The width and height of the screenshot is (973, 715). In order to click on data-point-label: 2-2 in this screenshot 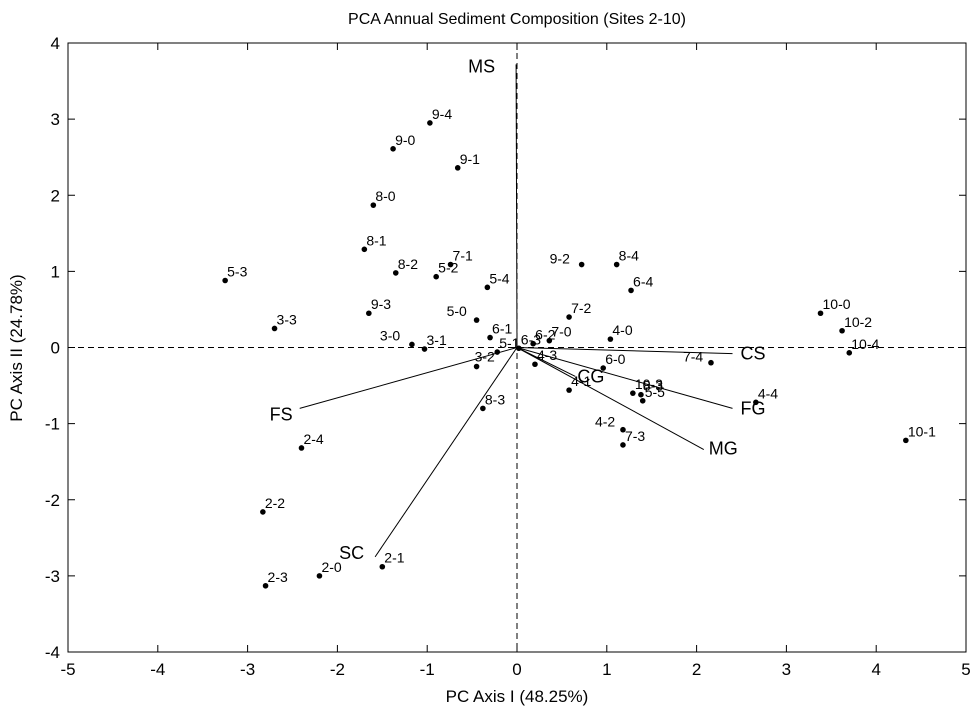, I will do `click(275, 503)`.